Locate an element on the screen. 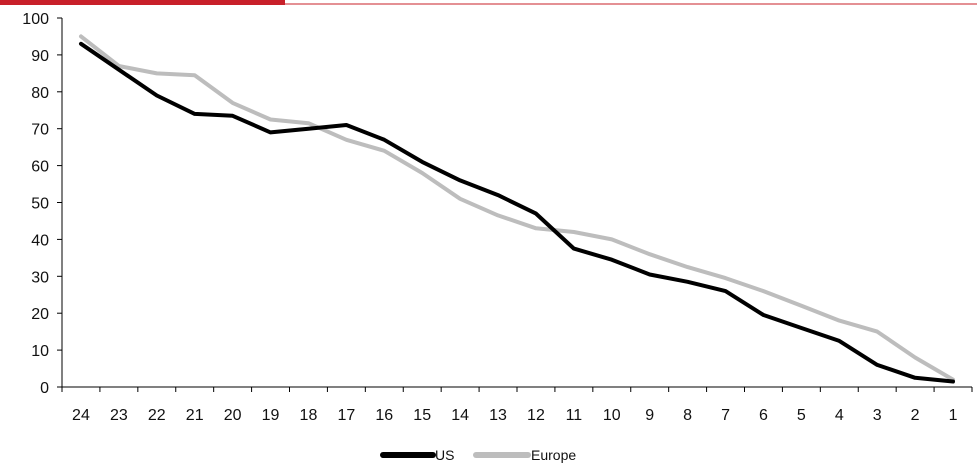 This screenshot has width=977, height=463. legend: US Europe is located at coordinates (478, 455).